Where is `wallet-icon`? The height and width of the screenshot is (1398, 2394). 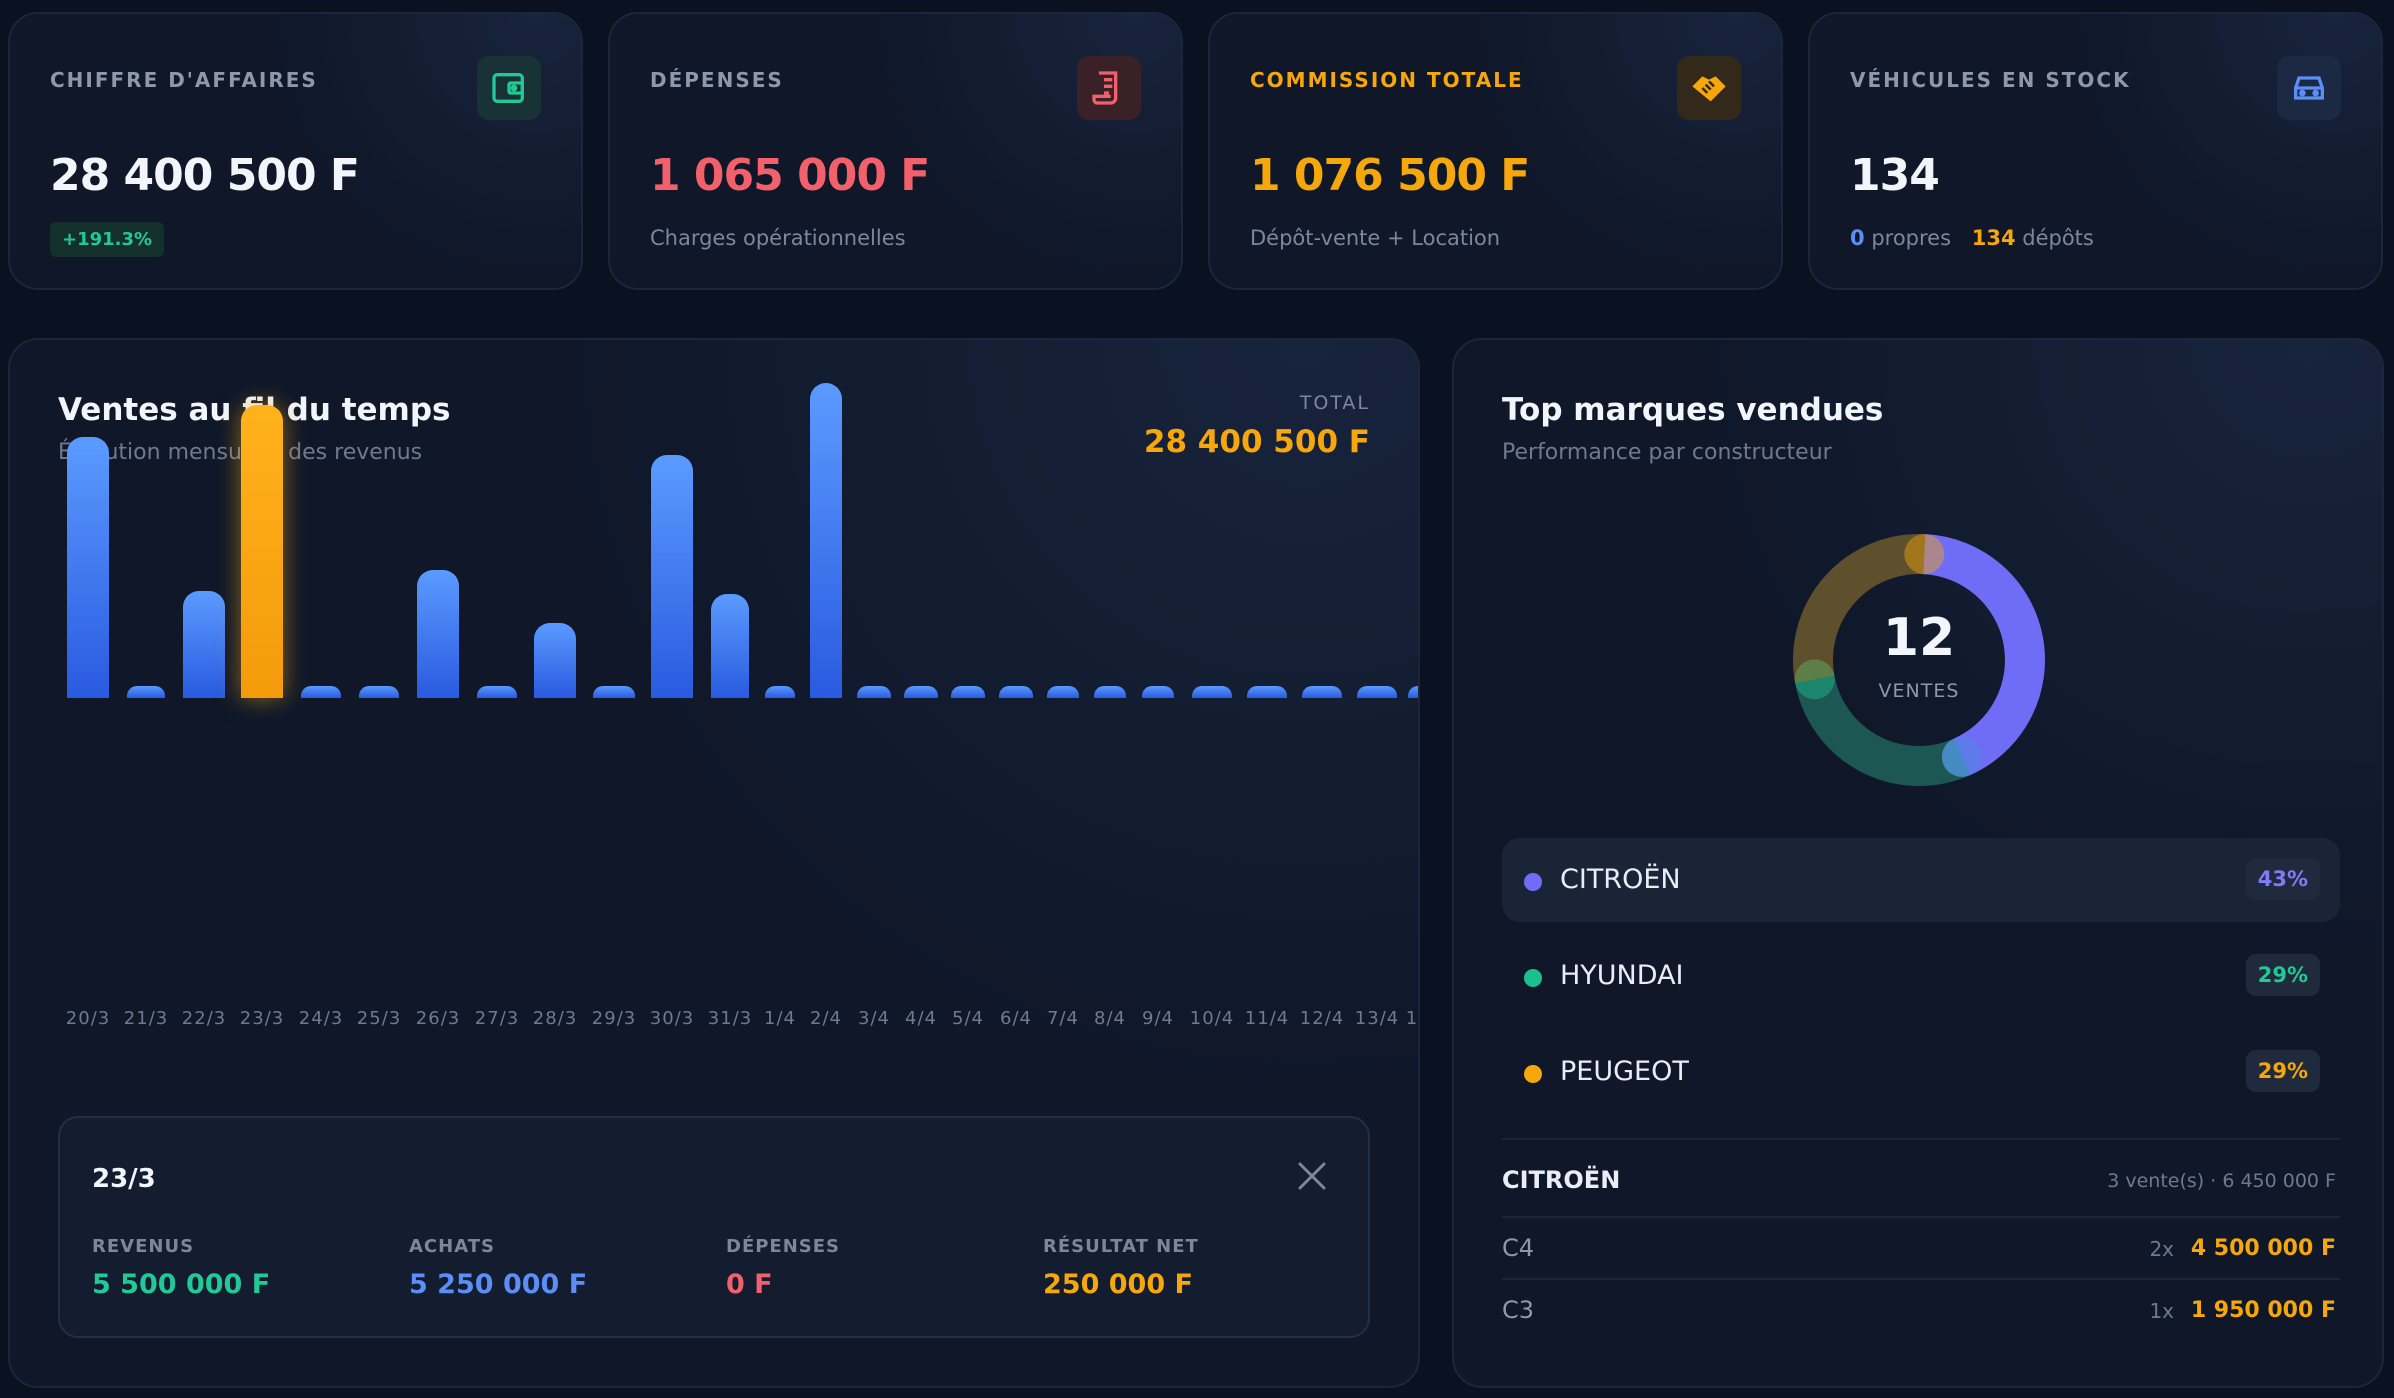 wallet-icon is located at coordinates (509, 88).